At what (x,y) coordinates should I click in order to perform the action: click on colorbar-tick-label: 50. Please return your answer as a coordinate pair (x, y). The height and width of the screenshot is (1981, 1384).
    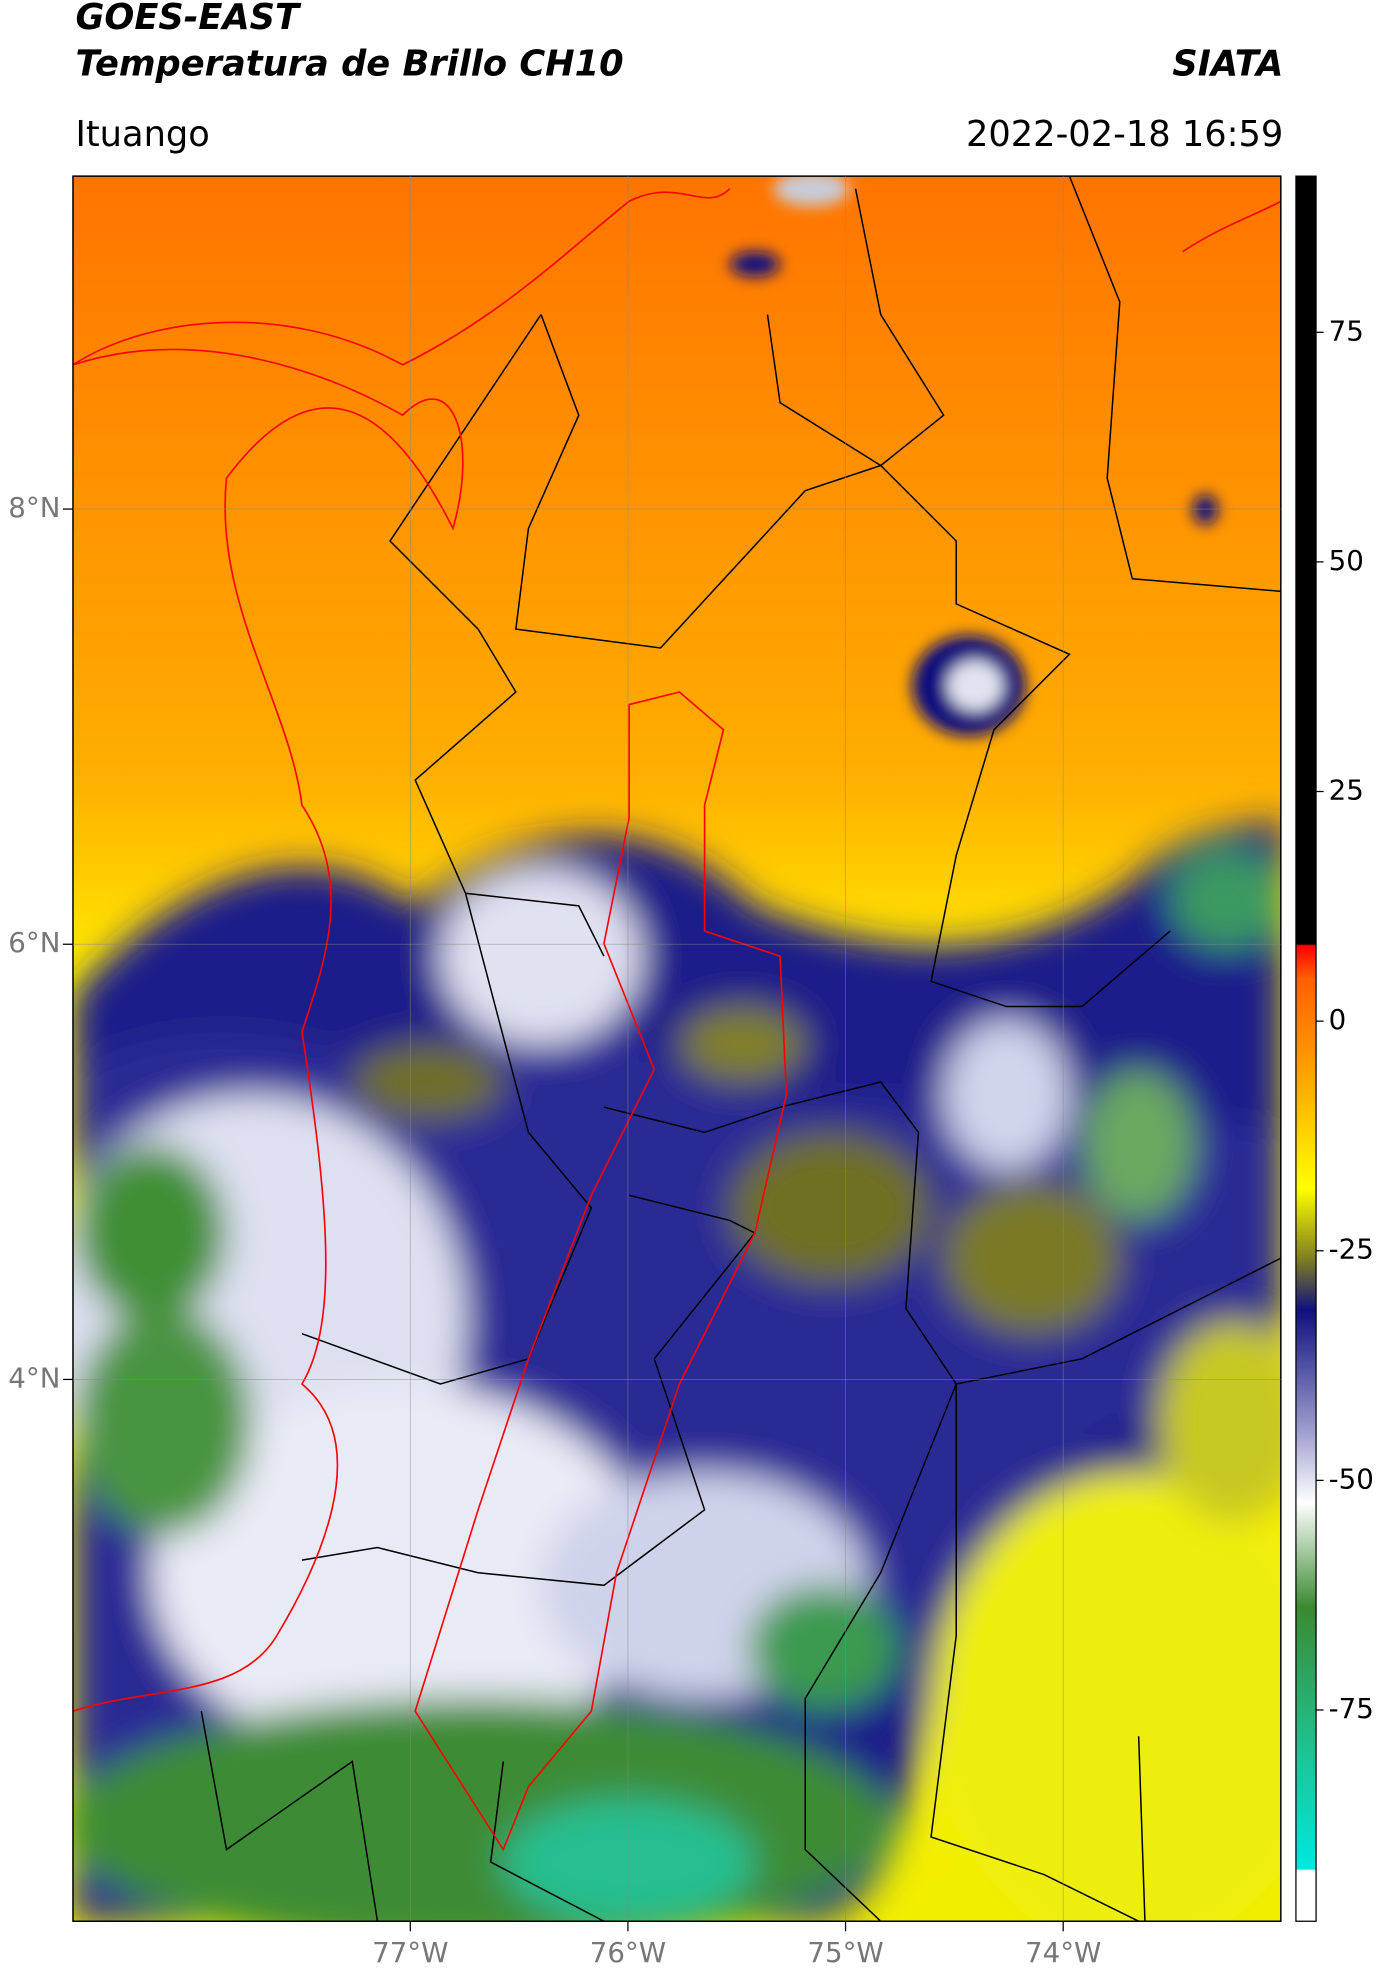
    Looking at the image, I should click on (1346, 560).